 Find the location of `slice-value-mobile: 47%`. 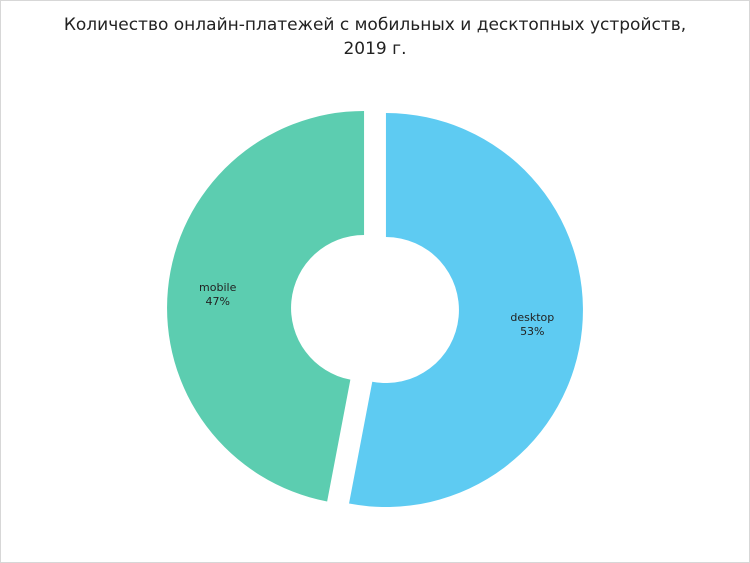

slice-value-mobile: 47% is located at coordinates (217, 301).